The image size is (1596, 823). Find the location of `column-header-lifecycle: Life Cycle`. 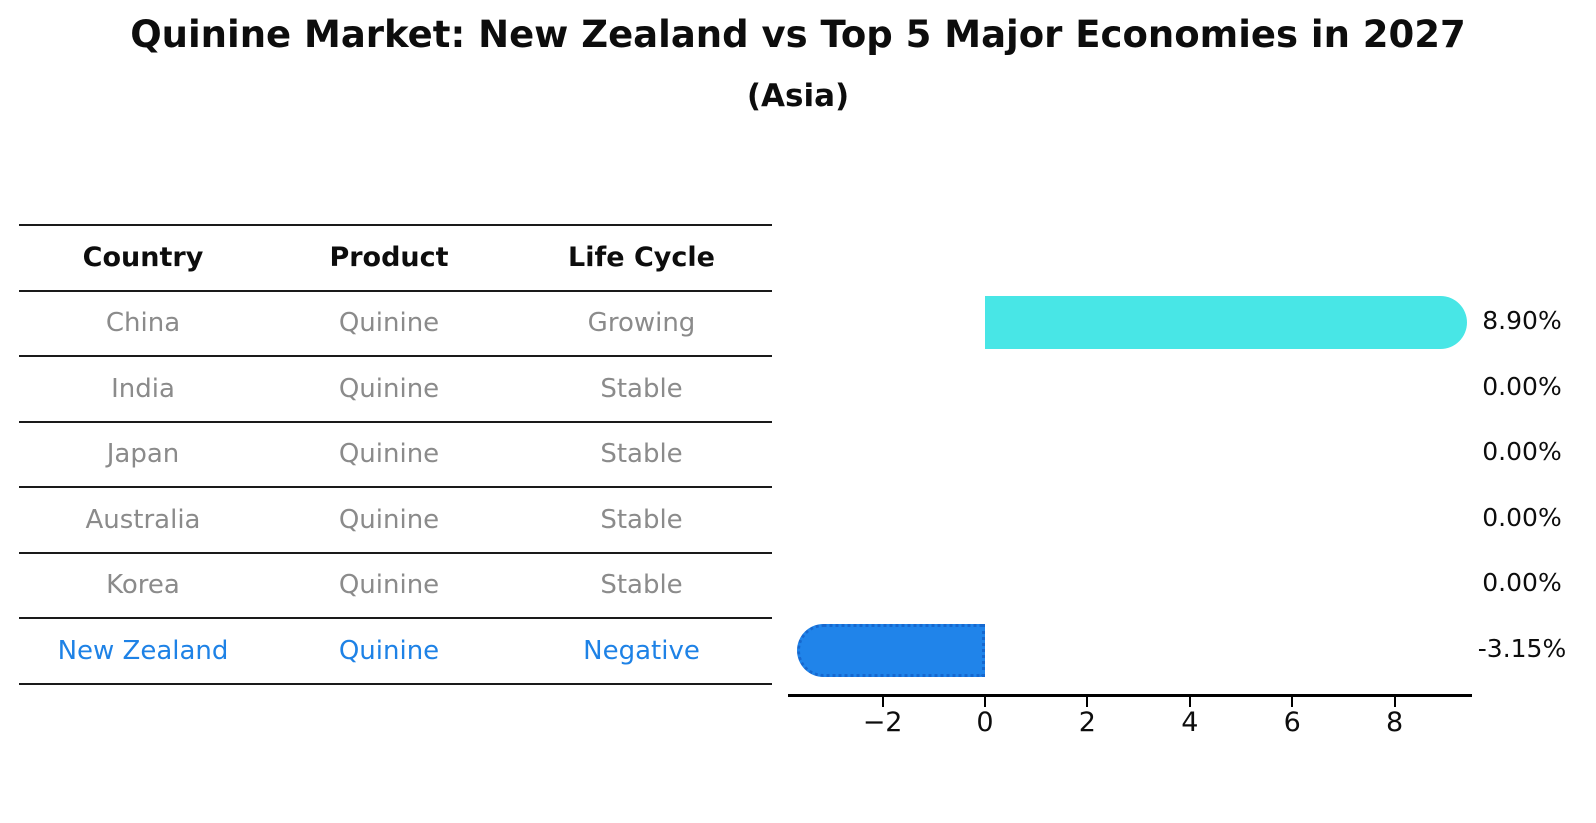

column-header-lifecycle: Life Cycle is located at coordinates (641, 258).